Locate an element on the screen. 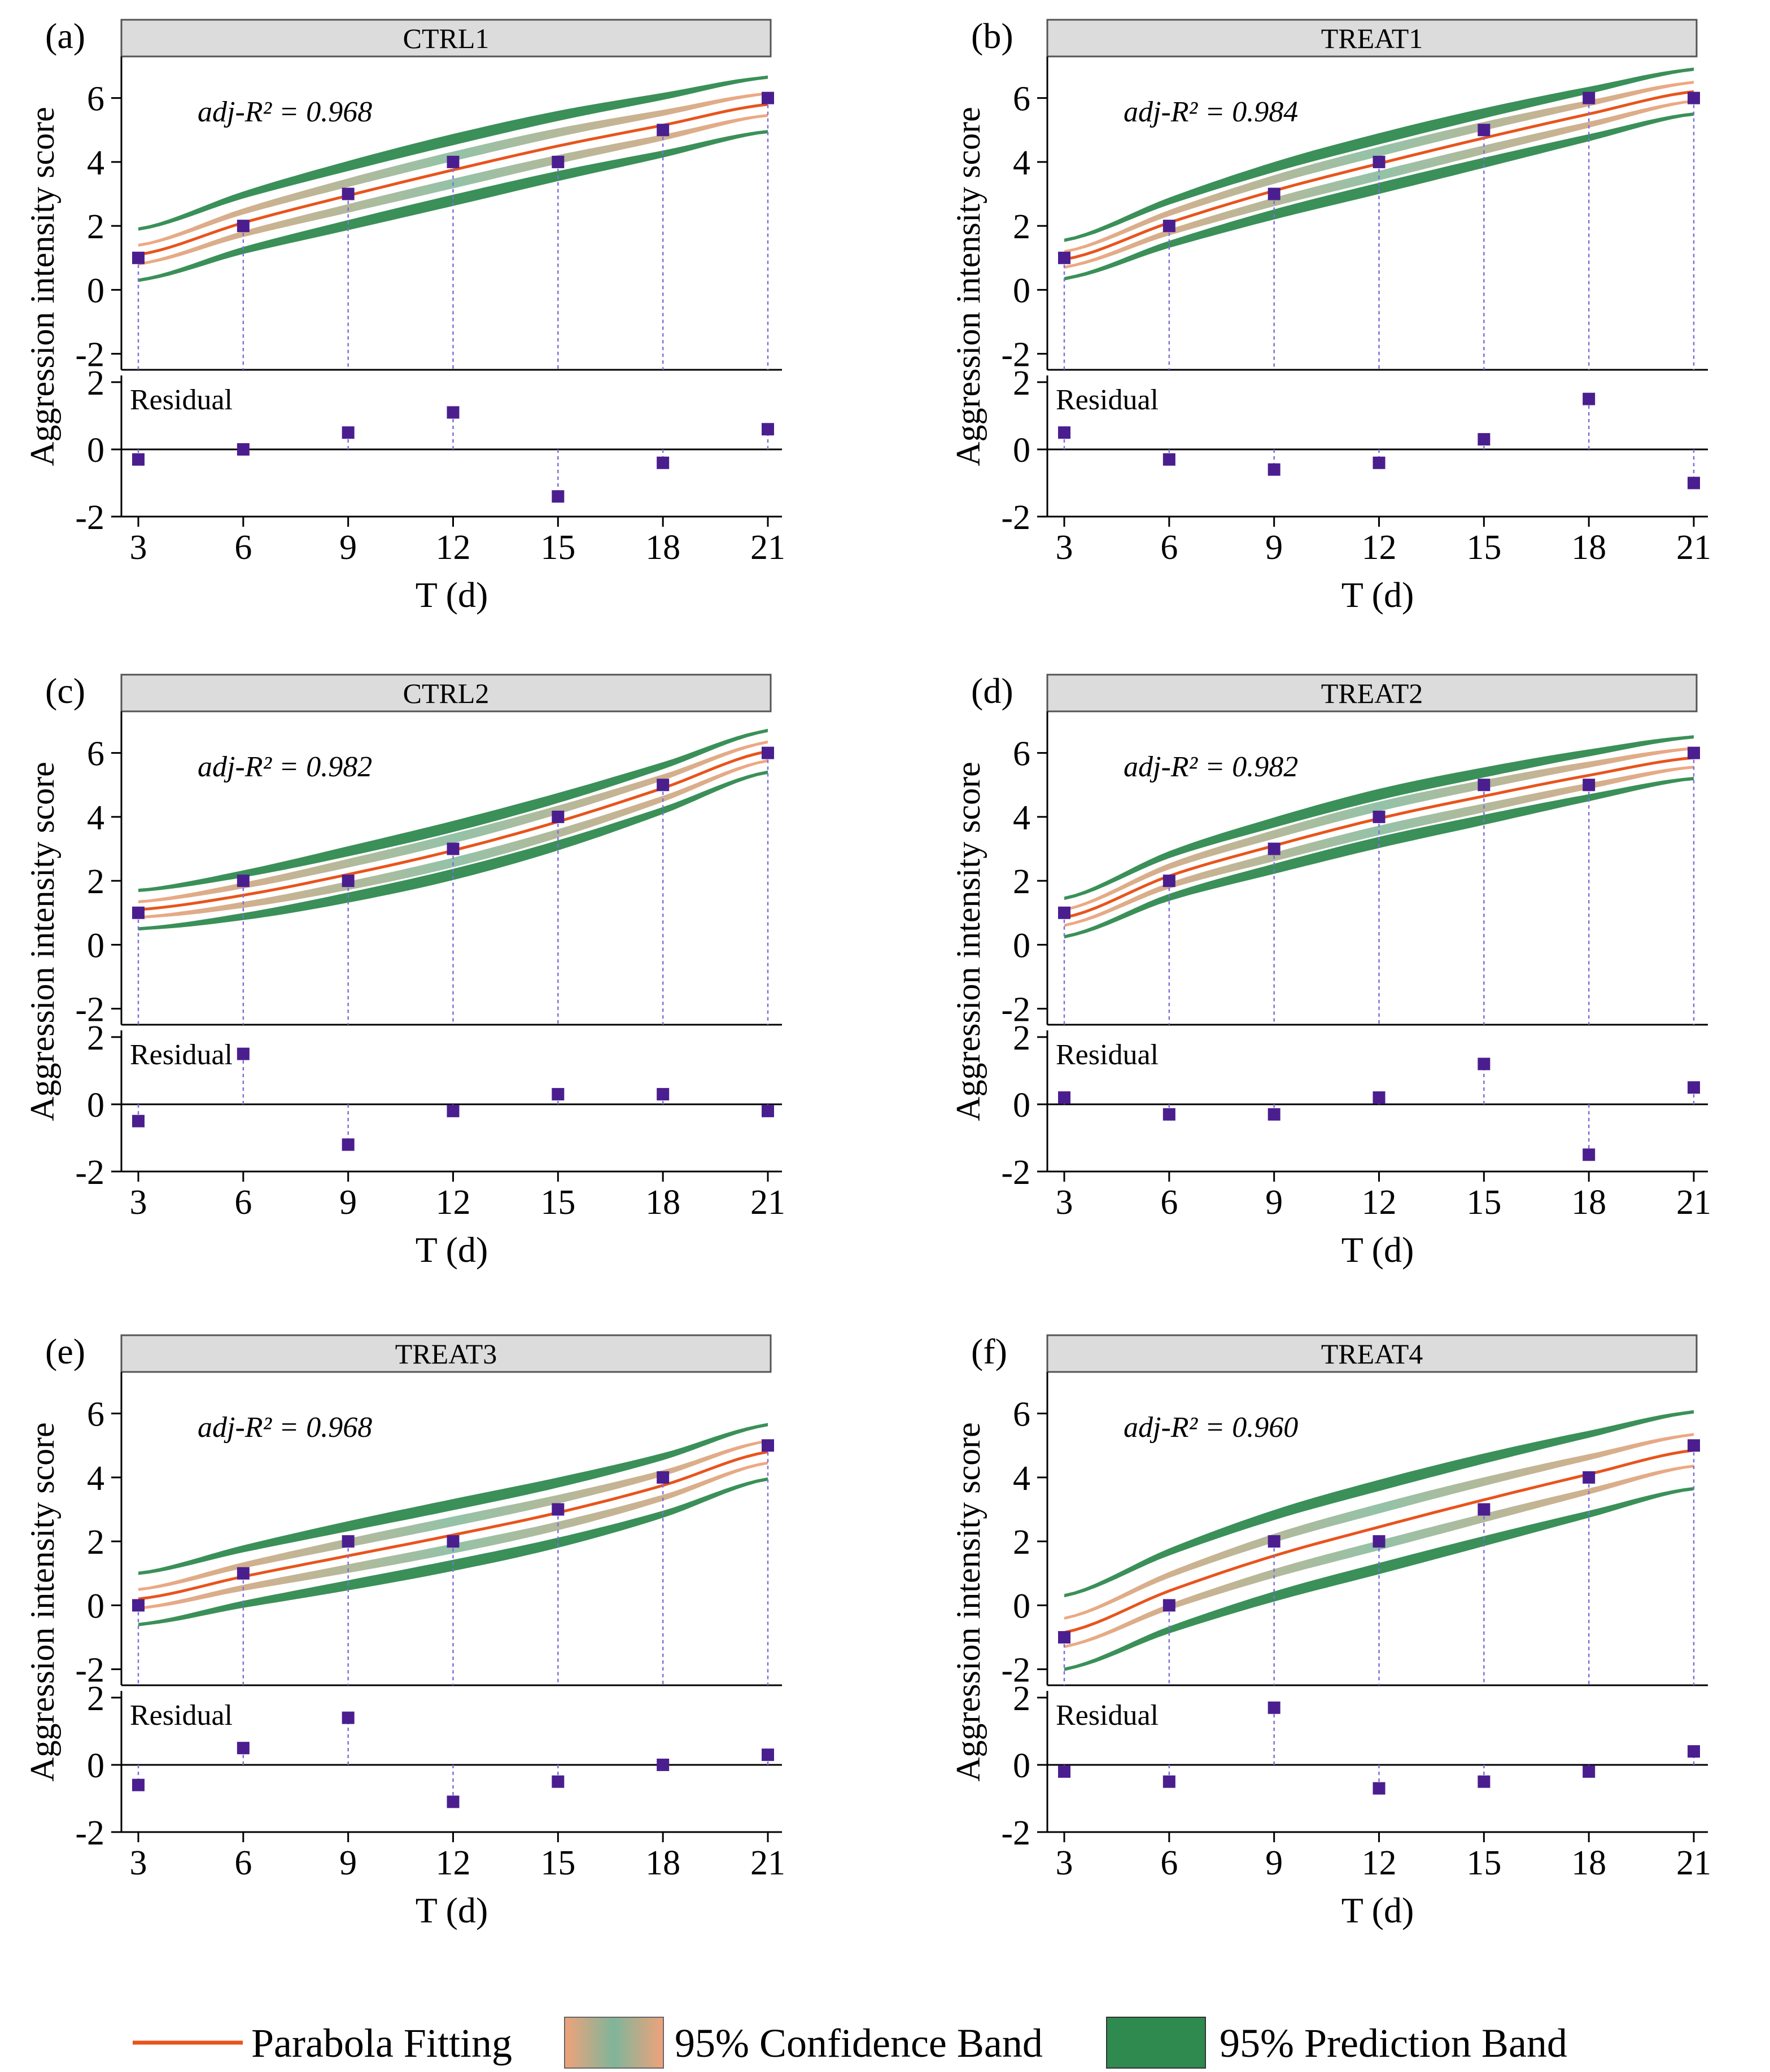 This screenshot has height=2072, width=1770. y-axis-label: Aggression intensity score is located at coordinates (42, 286).